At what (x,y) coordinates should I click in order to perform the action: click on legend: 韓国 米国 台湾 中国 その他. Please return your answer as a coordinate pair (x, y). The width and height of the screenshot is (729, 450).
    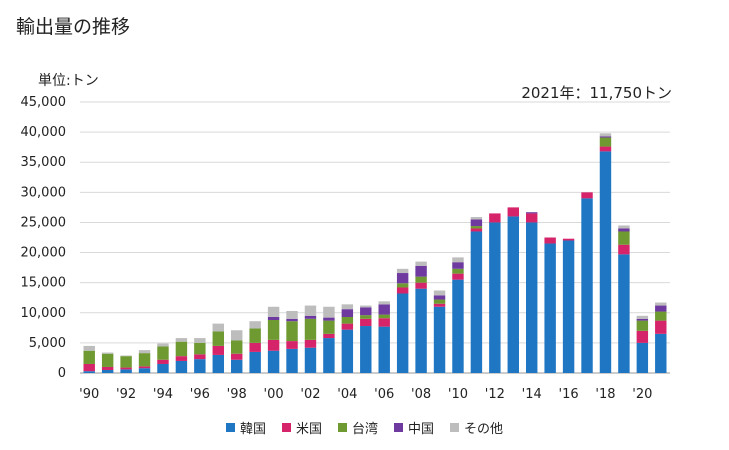
    Looking at the image, I should click on (364, 427).